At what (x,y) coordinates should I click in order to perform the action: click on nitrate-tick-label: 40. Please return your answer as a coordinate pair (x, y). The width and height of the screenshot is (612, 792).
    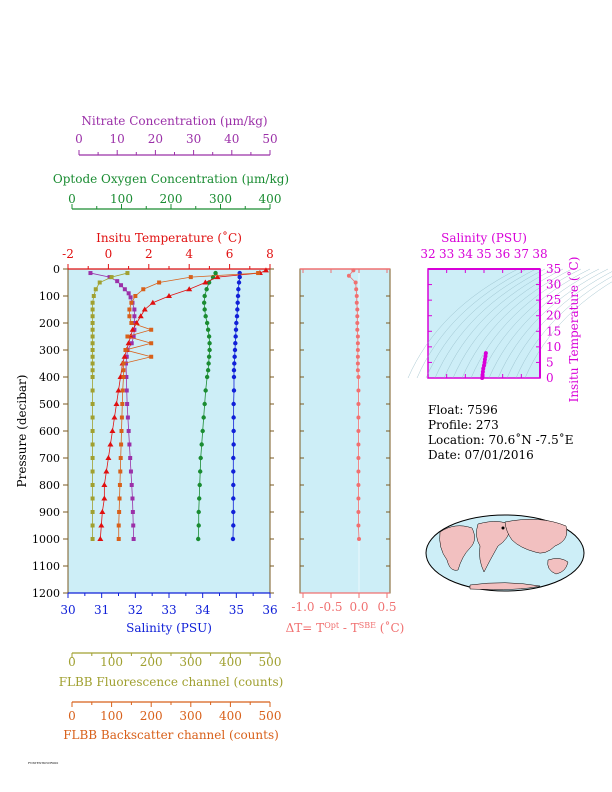
    Looking at the image, I should click on (231, 139).